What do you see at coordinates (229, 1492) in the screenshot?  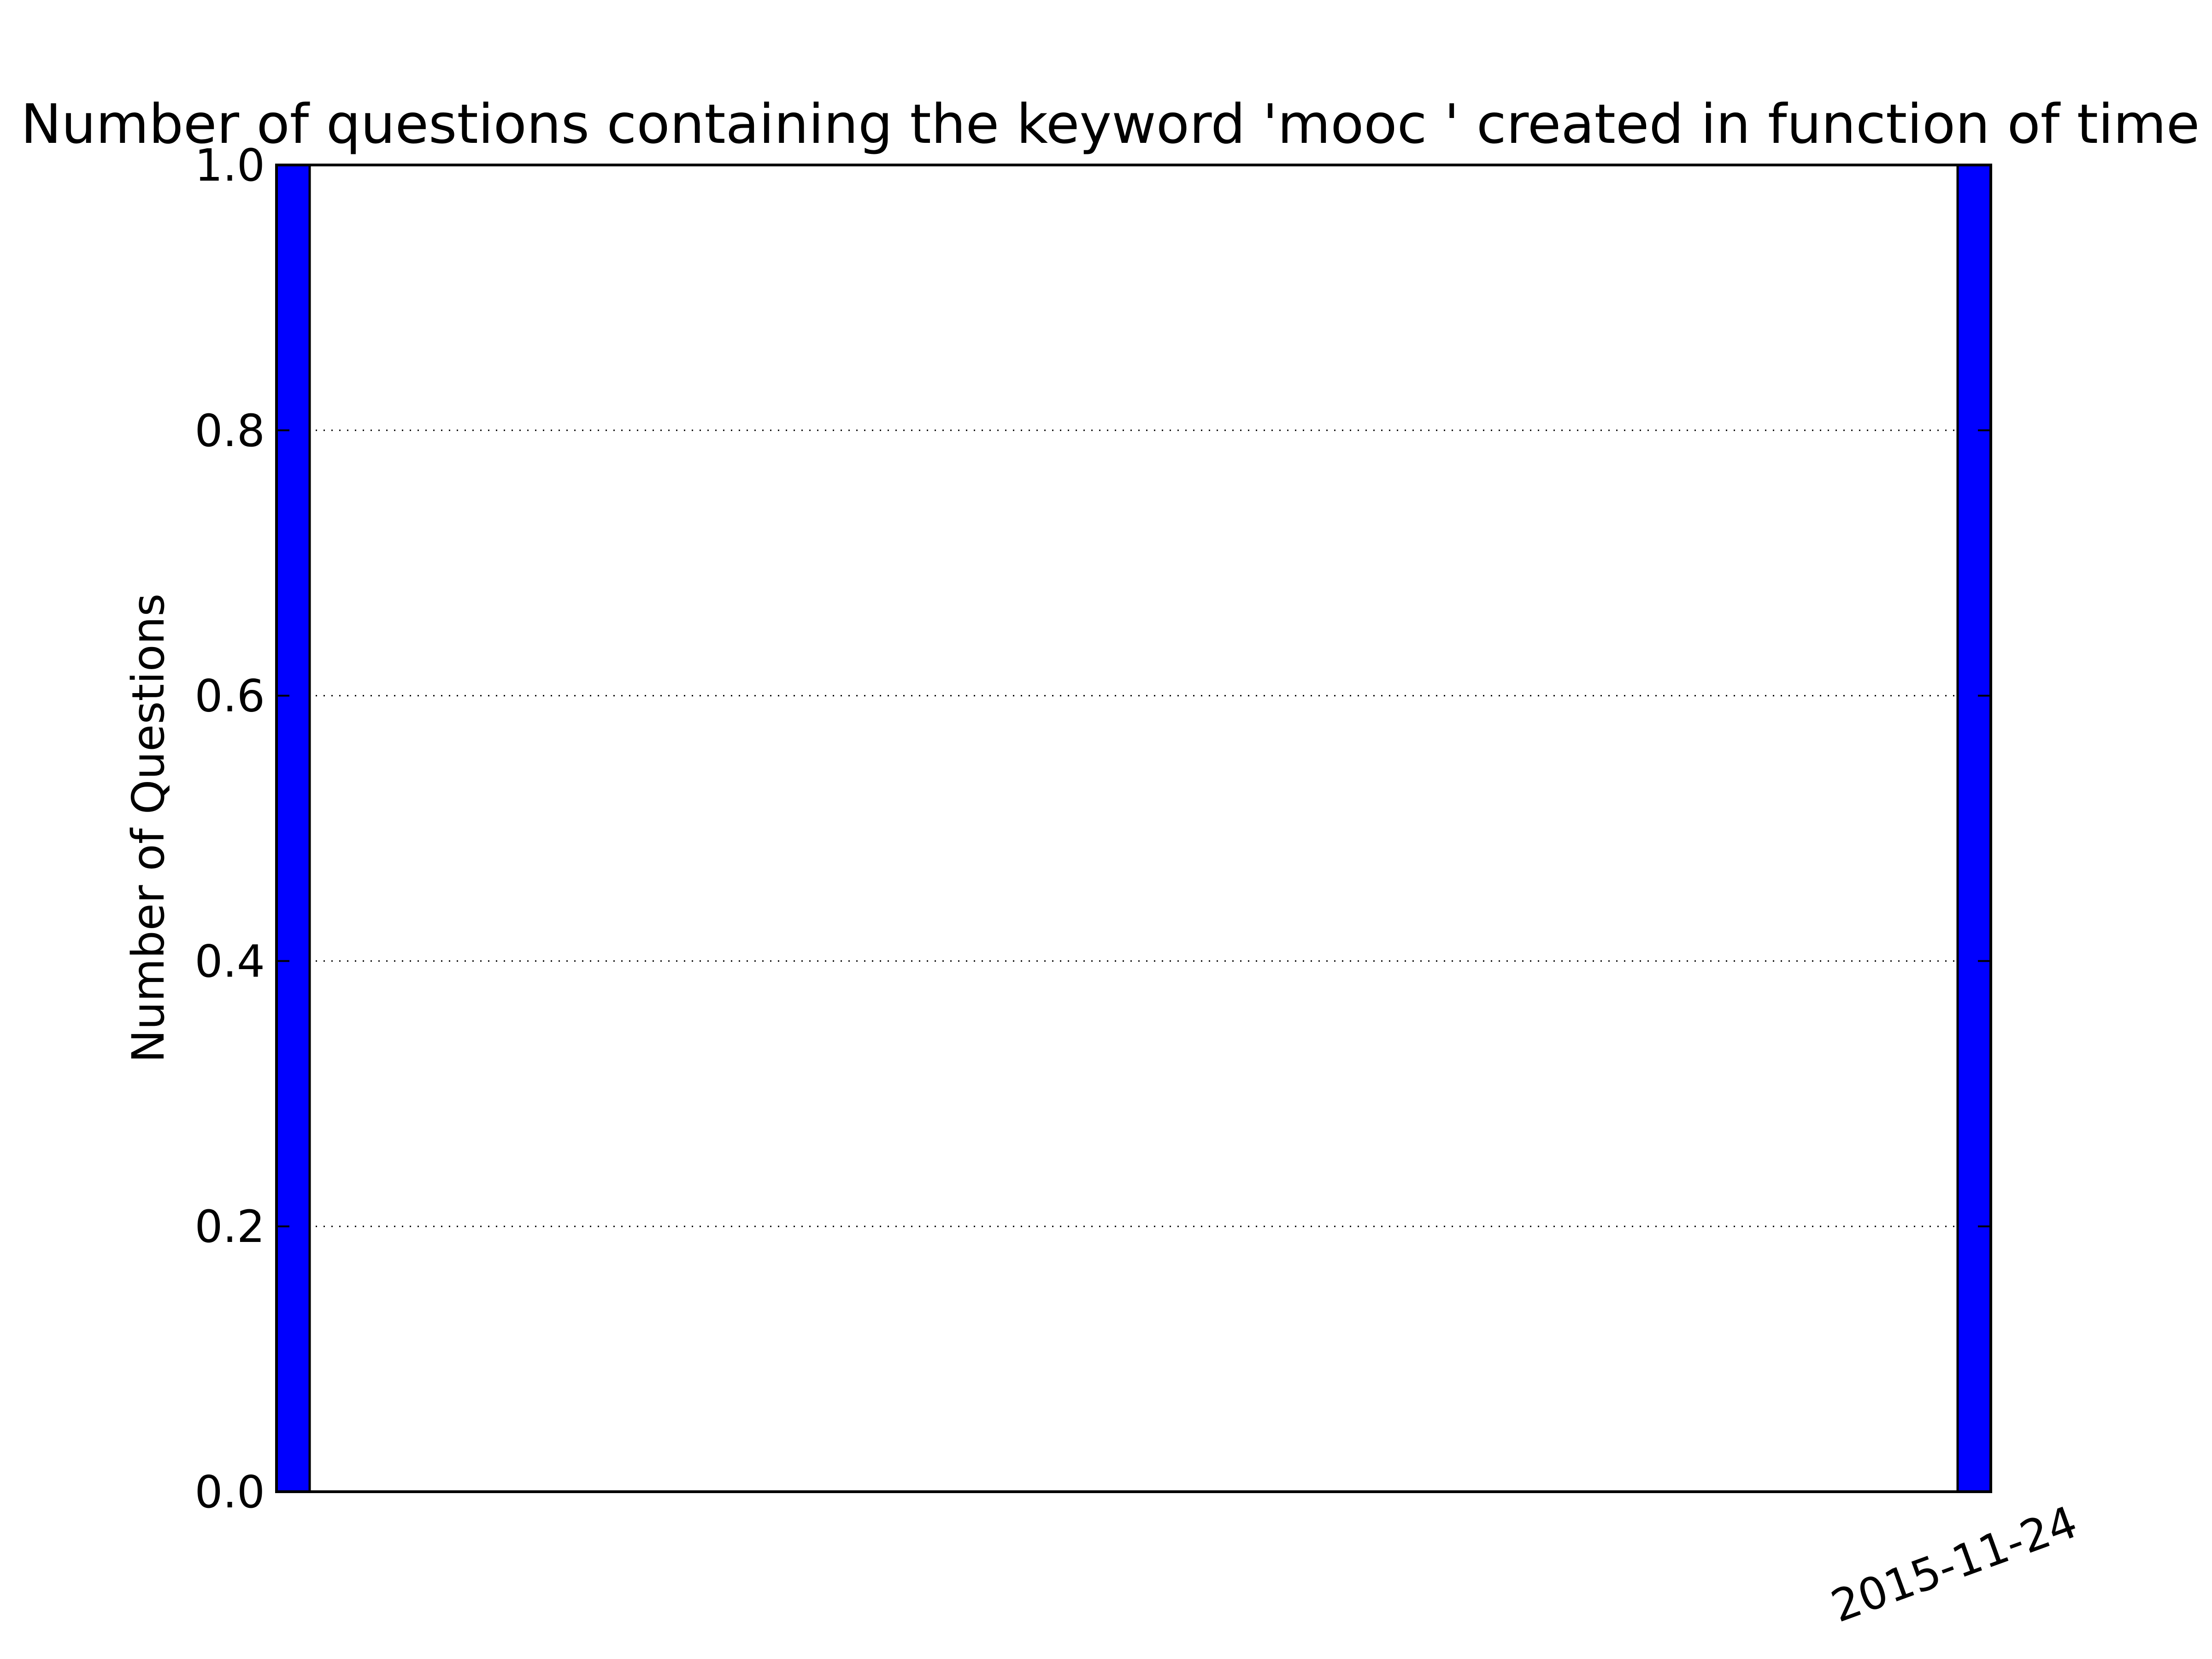 I see `y-tick-label: 0.0` at bounding box center [229, 1492].